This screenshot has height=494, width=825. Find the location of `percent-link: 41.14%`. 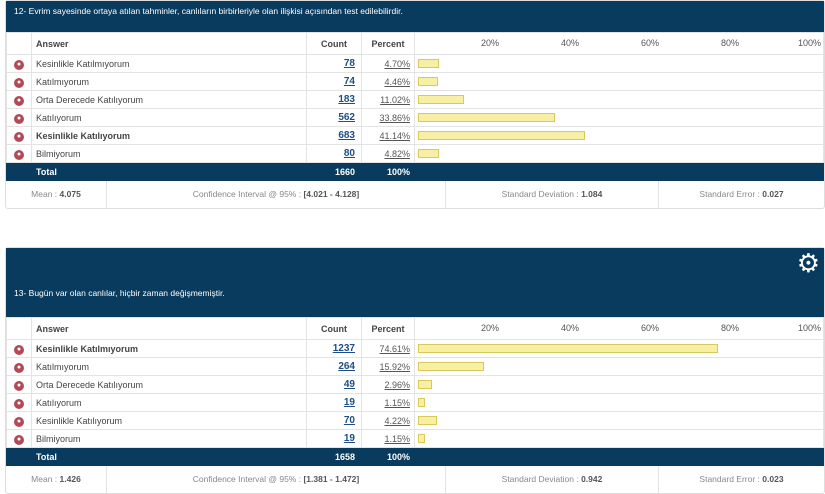

percent-link: 41.14% is located at coordinates (394, 135).